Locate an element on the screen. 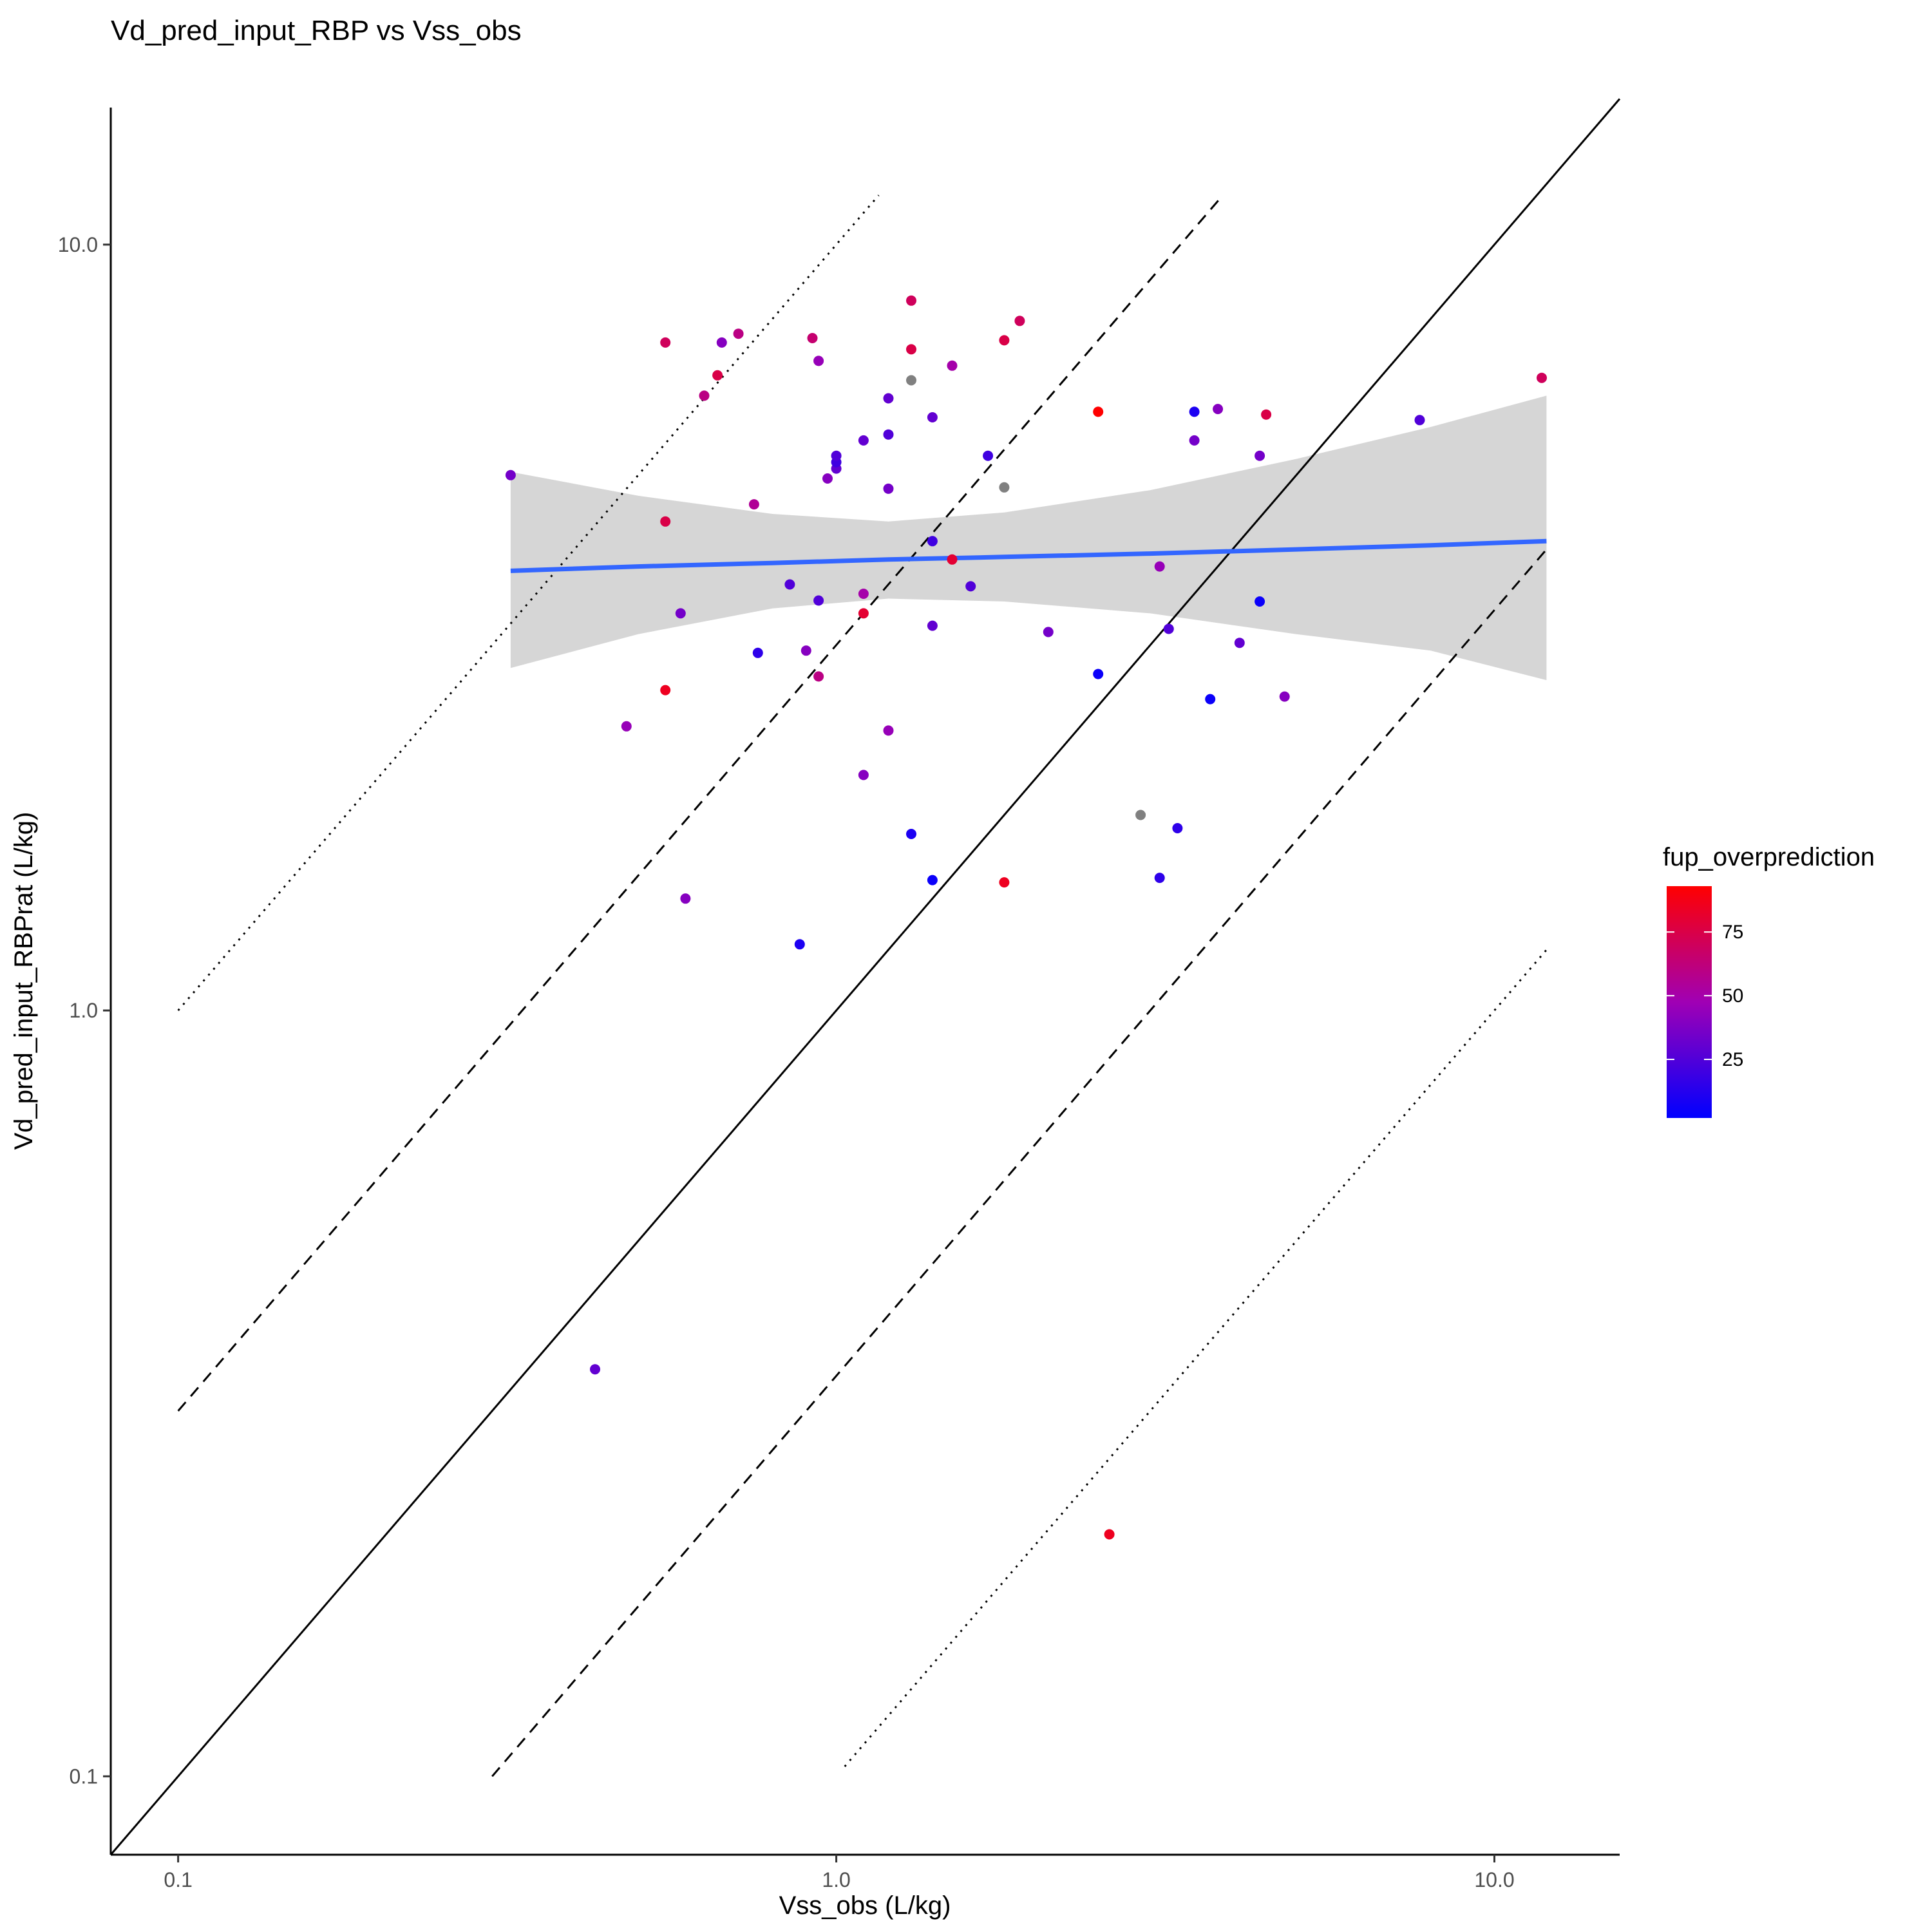 This screenshot has width=1932, height=1932. y-axis-title: Vd_pred_input_RBPrat (L/kg) is located at coordinates (24, 981).